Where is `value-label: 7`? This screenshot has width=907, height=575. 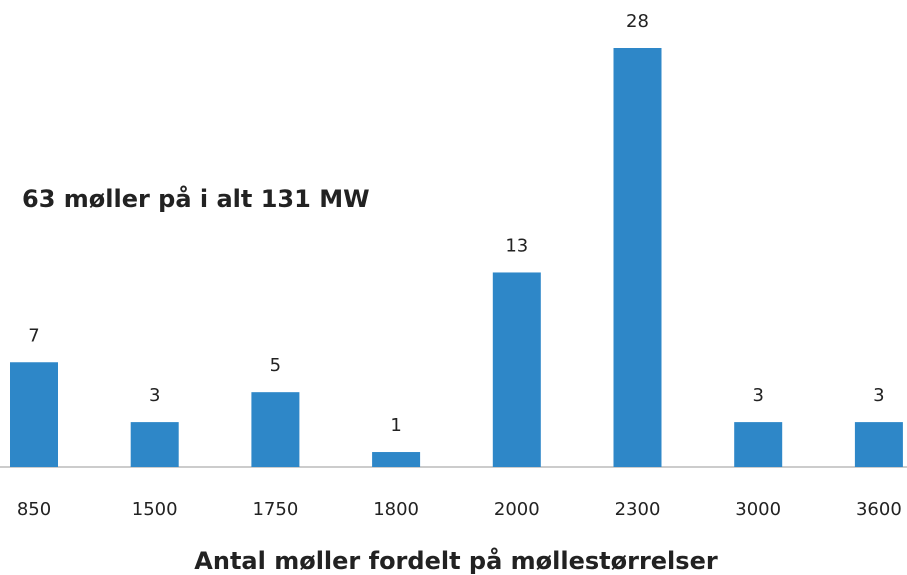
value-label: 7 is located at coordinates (33, 335).